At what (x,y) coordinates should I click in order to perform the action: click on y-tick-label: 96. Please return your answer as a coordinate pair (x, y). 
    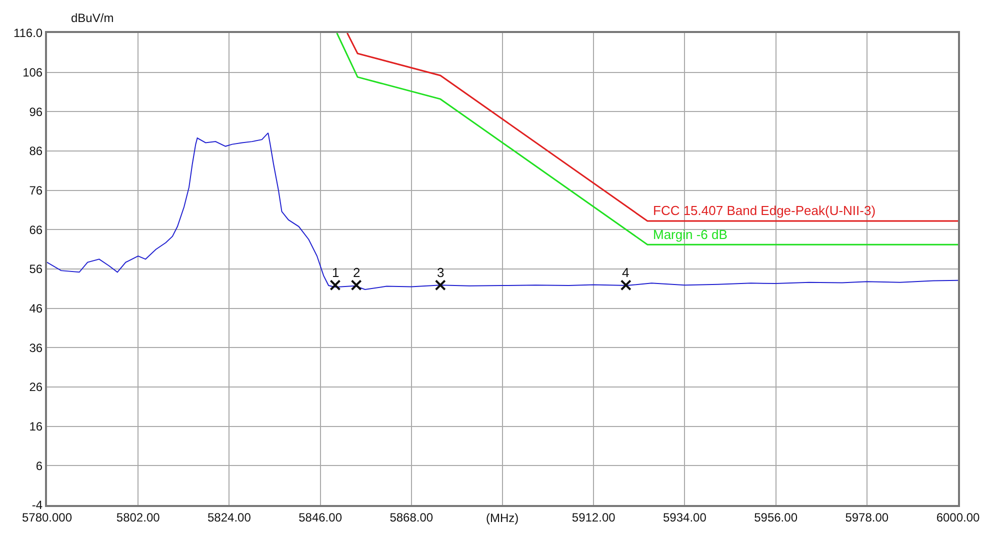
    Looking at the image, I should click on (36, 111).